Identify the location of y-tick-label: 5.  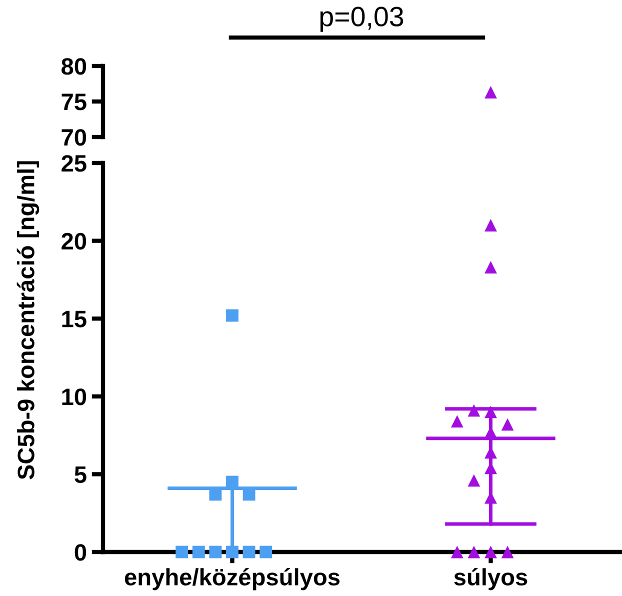
(80, 474).